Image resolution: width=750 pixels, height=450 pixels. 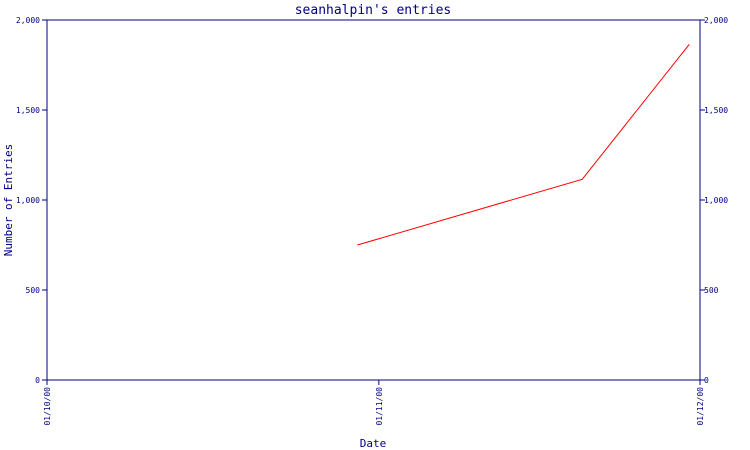 What do you see at coordinates (28, 110) in the screenshot?
I see `y-tick-label-left: 1,500` at bounding box center [28, 110].